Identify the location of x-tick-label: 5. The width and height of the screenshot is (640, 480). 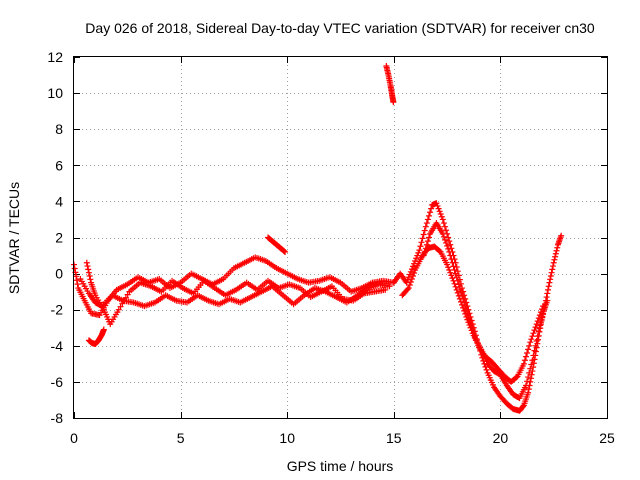
(181, 438).